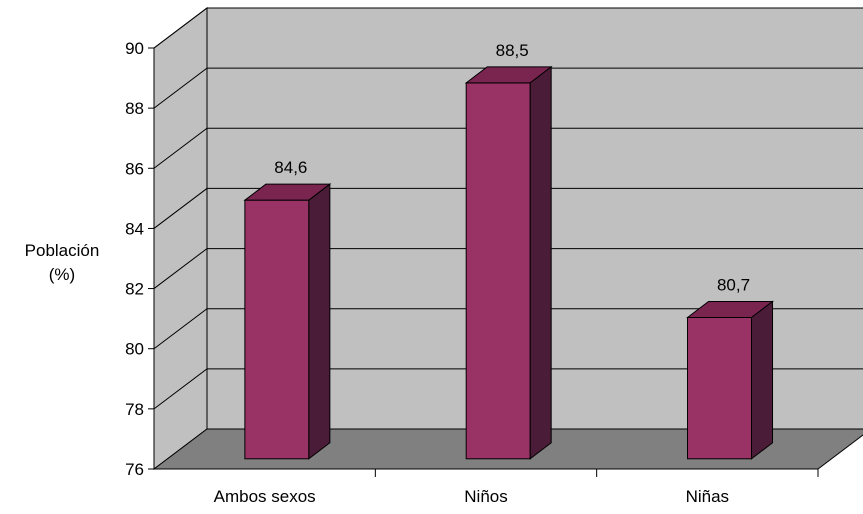  What do you see at coordinates (134, 349) in the screenshot?
I see `y-tick-label: 80` at bounding box center [134, 349].